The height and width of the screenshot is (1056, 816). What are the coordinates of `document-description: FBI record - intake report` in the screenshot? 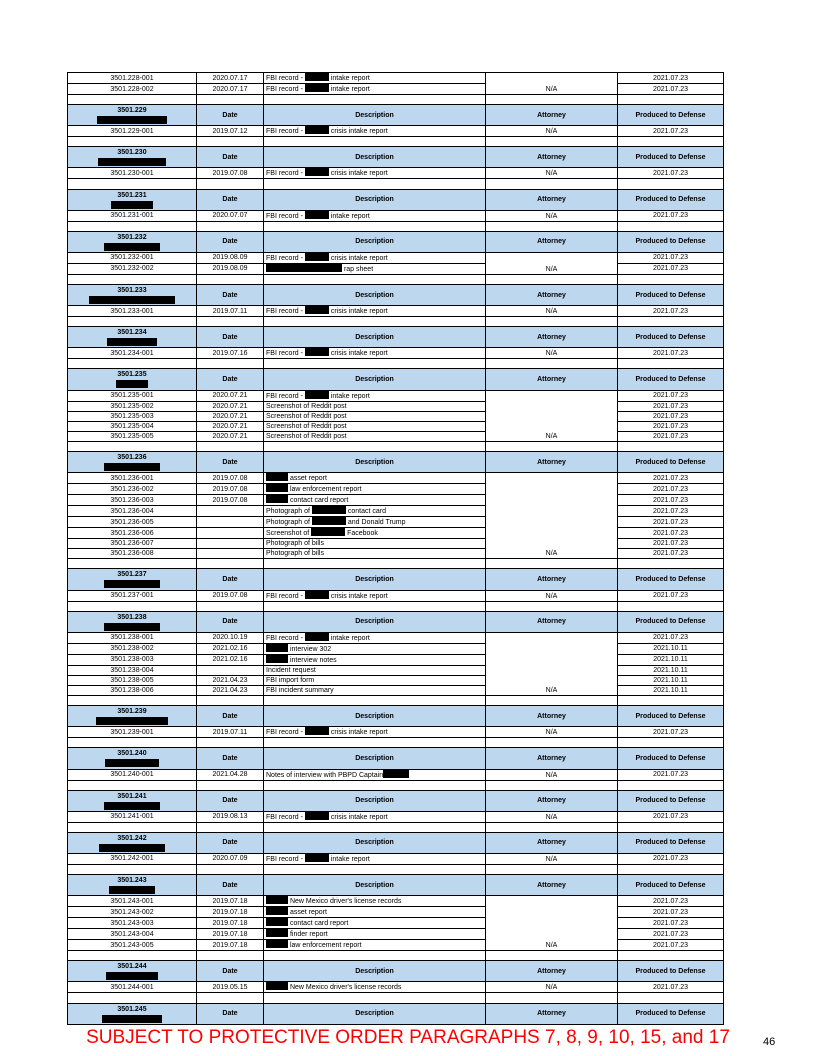 It's located at (374, 89).